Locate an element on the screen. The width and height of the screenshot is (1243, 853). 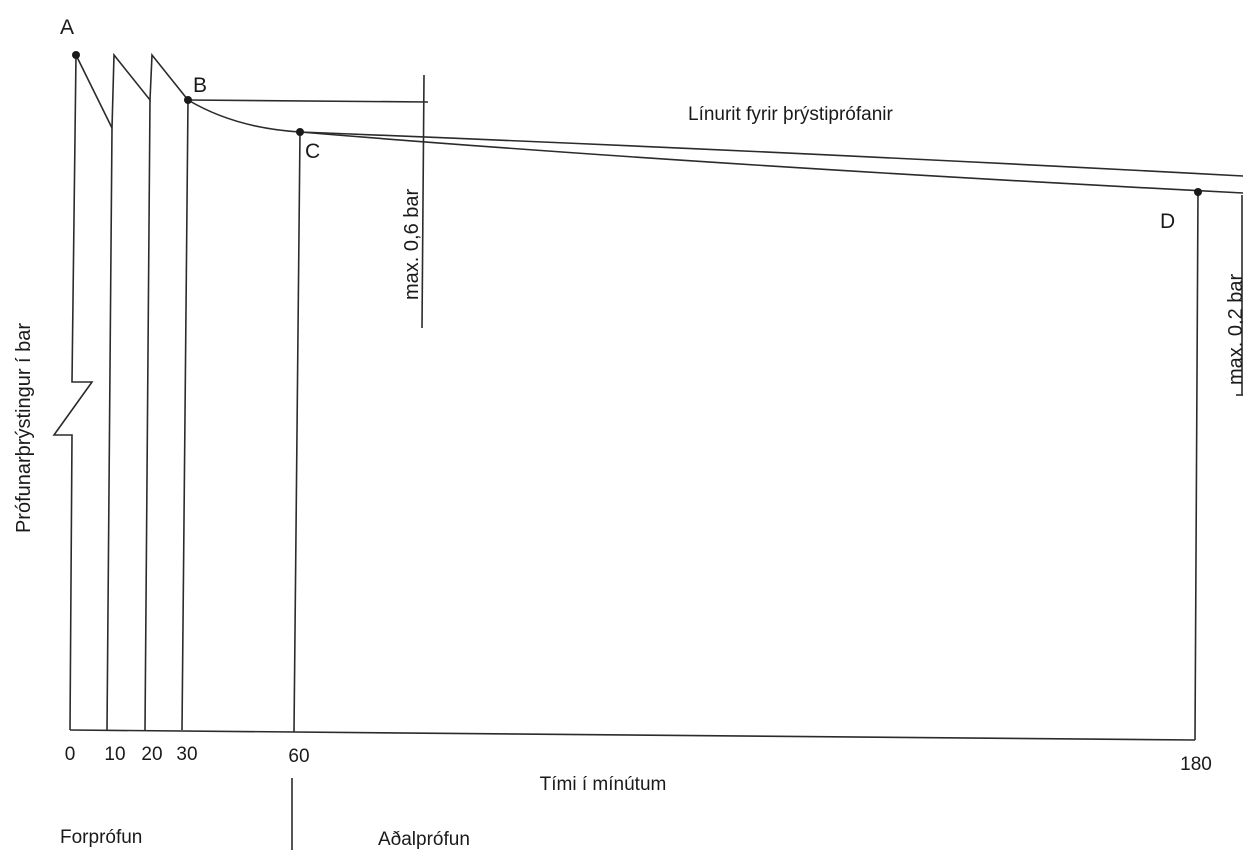
x-tick-20: 20 is located at coordinates (151, 754).